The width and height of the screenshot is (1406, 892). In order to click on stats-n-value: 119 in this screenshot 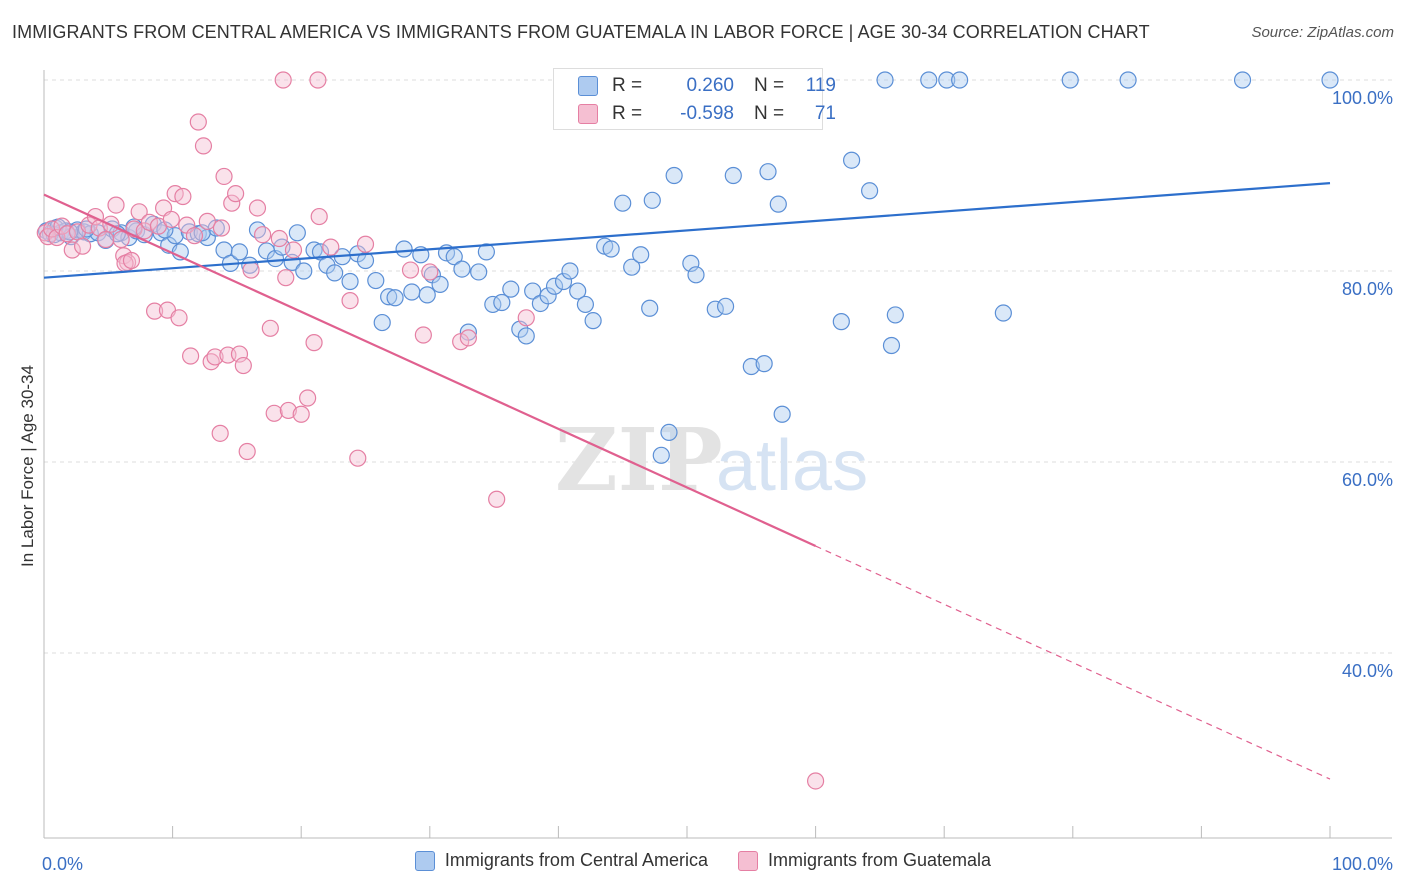, I will do `click(820, 85)`.